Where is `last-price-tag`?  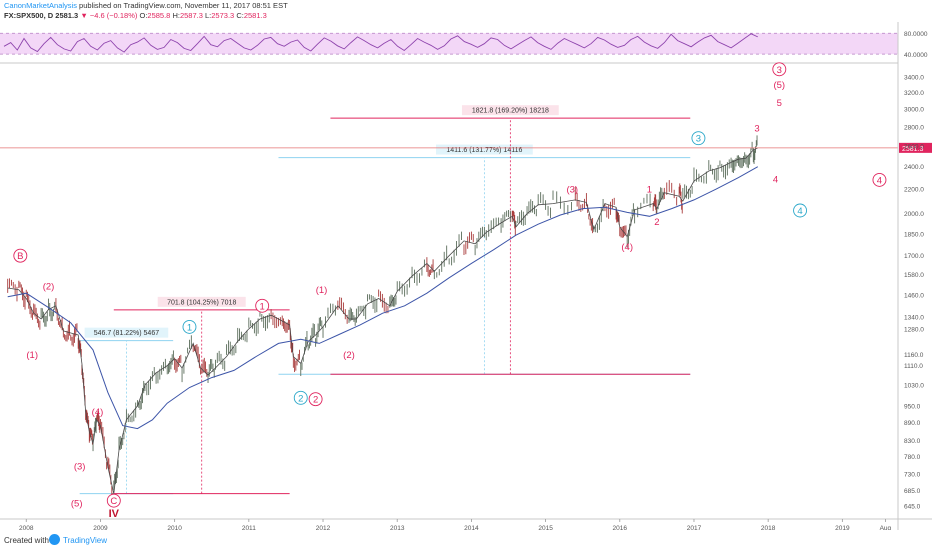 last-price-tag is located at coordinates (915, 147).